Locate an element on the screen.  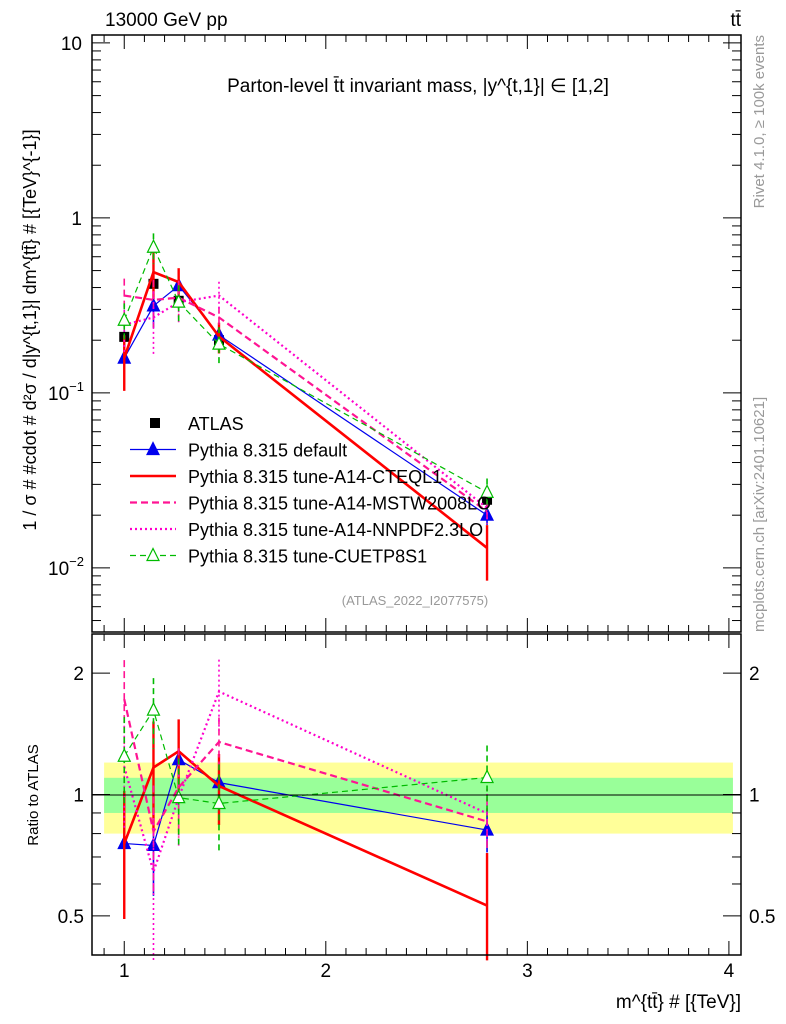
ratio-y-tick-label-right: 1 is located at coordinates (754, 796).